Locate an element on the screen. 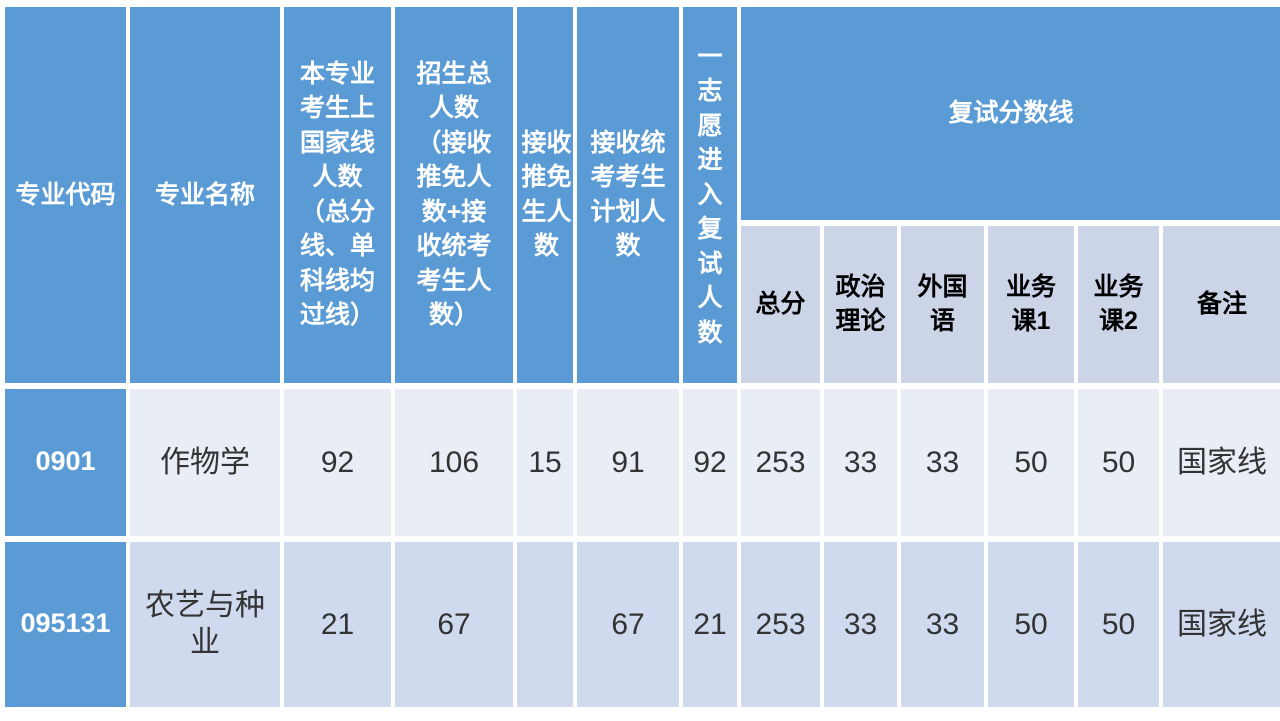 The width and height of the screenshot is (1280, 721). row1-above-line-cell: 21 is located at coordinates (337, 624).